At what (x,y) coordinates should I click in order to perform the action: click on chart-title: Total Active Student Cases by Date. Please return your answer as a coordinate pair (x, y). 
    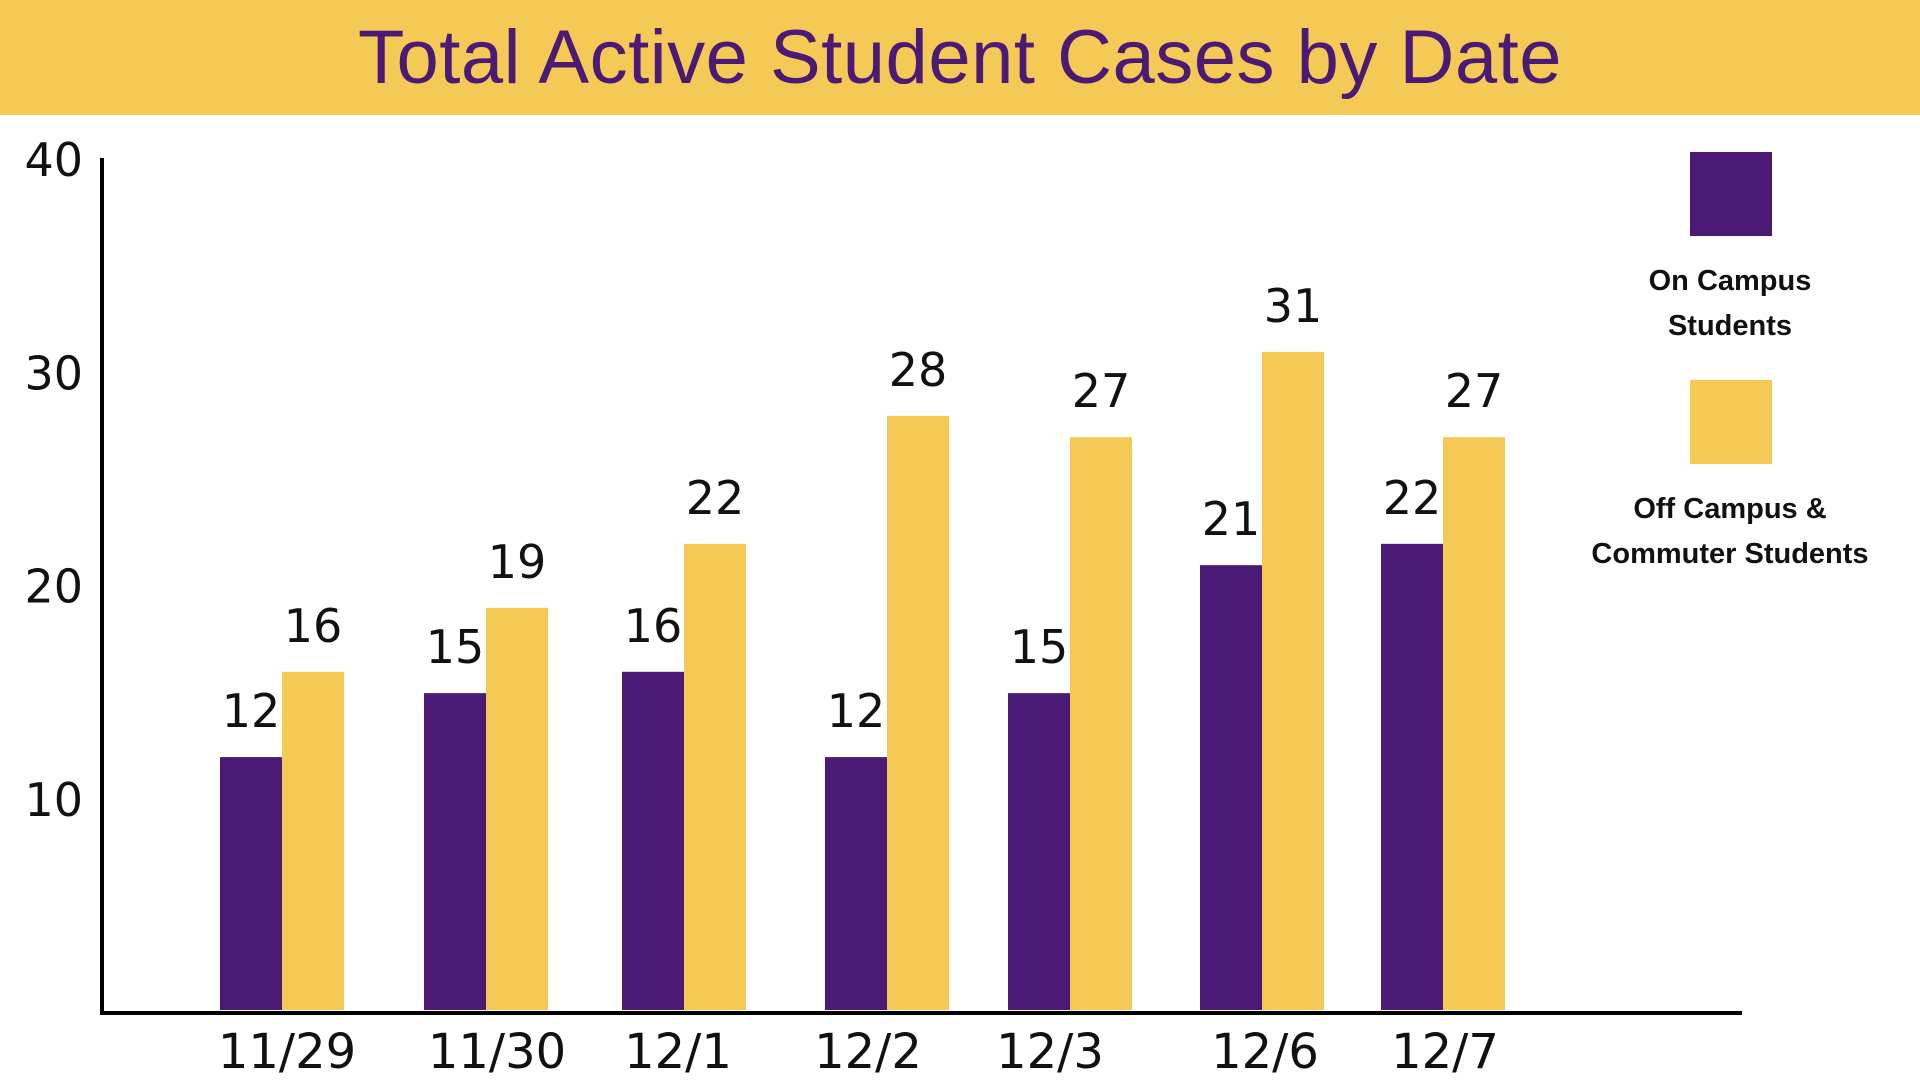
    Looking at the image, I should click on (960, 57).